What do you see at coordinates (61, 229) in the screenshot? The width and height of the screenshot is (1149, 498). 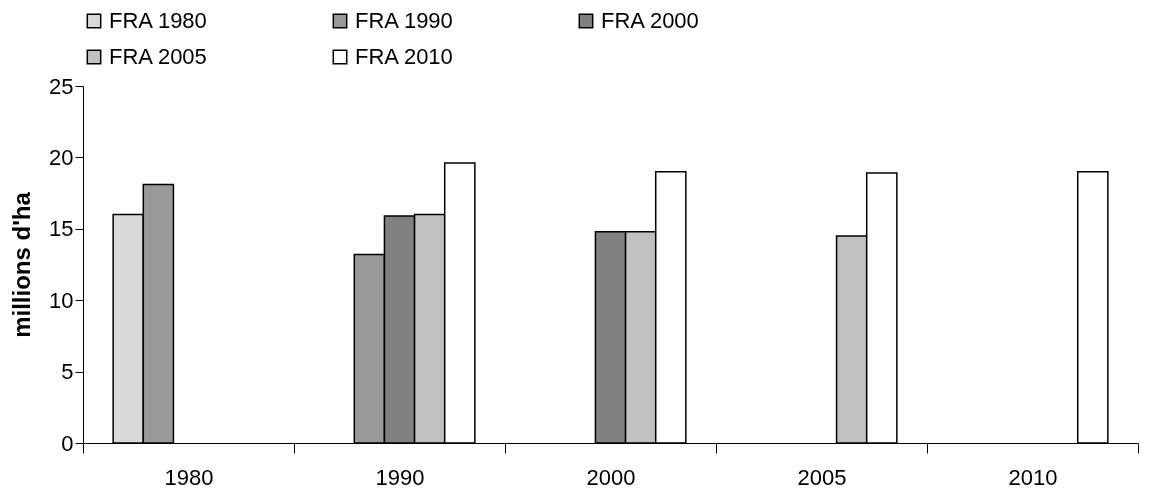 I see `y-tick-label: 15` at bounding box center [61, 229].